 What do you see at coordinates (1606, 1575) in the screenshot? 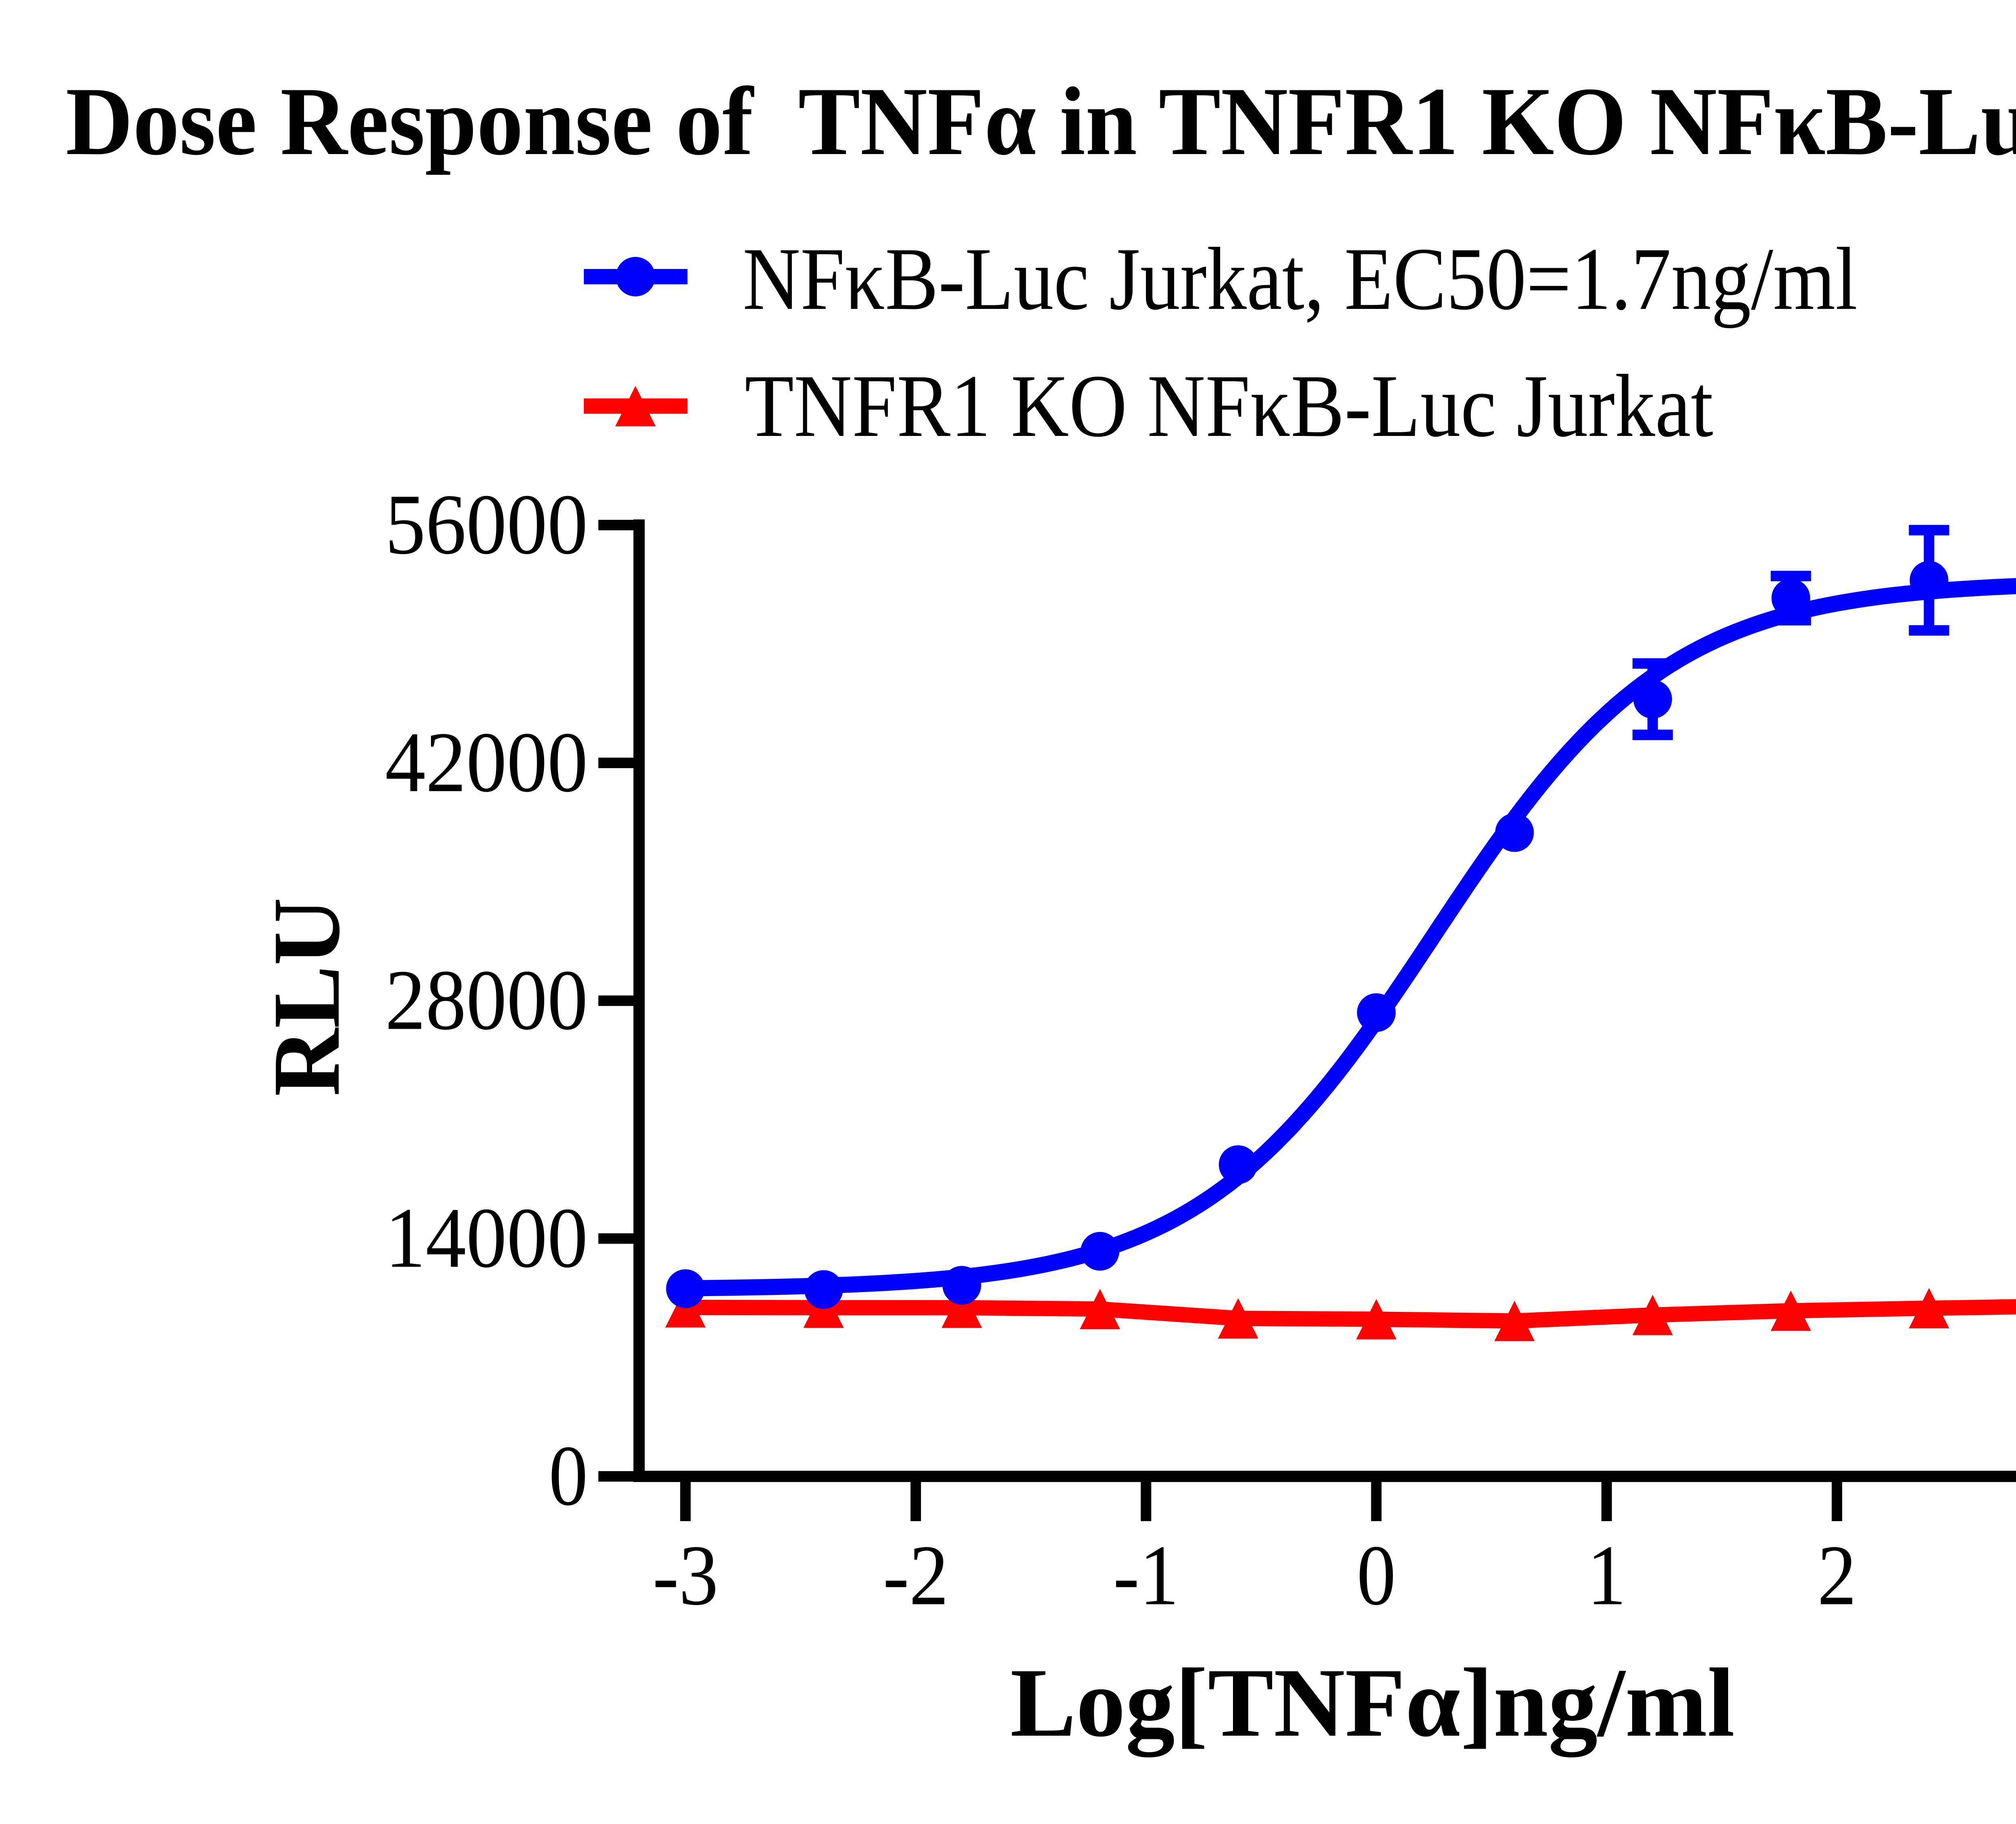
I see `svg-text: 1` at bounding box center [1606, 1575].